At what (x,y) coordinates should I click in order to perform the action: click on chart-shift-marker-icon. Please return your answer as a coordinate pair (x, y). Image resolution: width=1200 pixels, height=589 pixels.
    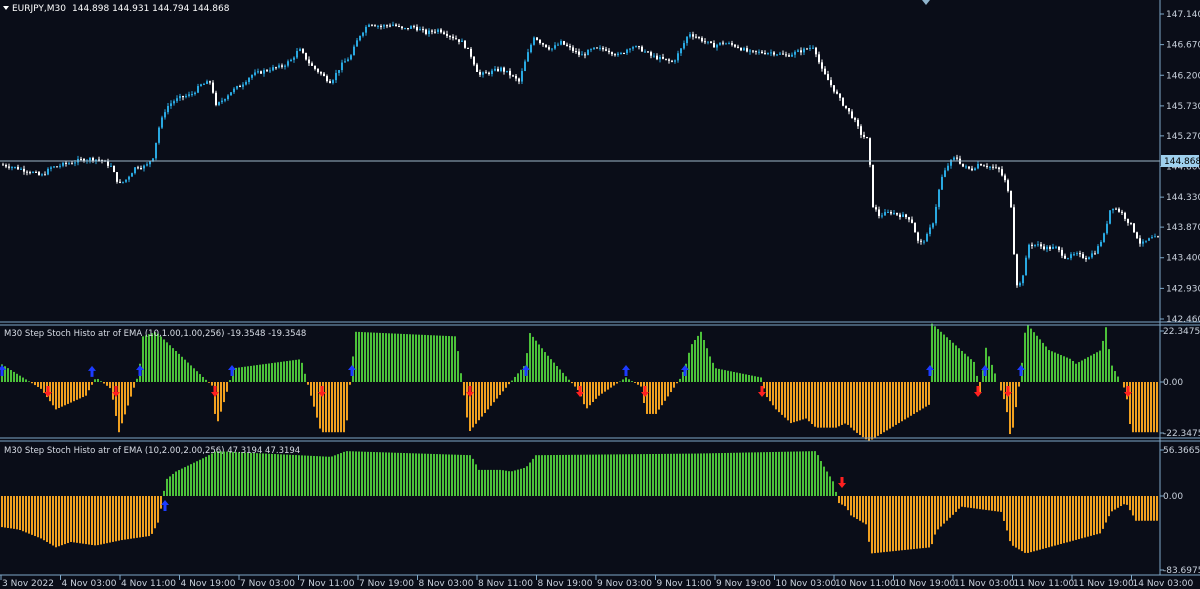
    Looking at the image, I should click on (926, 2).